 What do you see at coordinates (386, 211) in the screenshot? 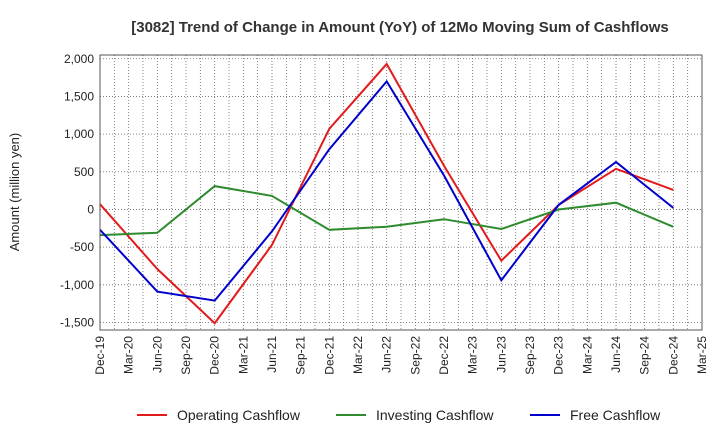
I see `series-line-investing-cashflow` at bounding box center [386, 211].